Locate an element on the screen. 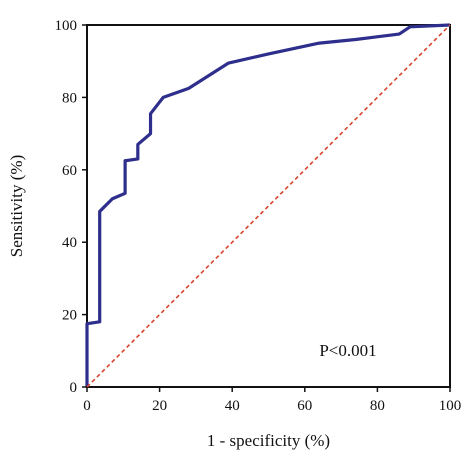 Image resolution: width=474 pixels, height=474 pixels. y-tick-label: 0 is located at coordinates (74, 388).